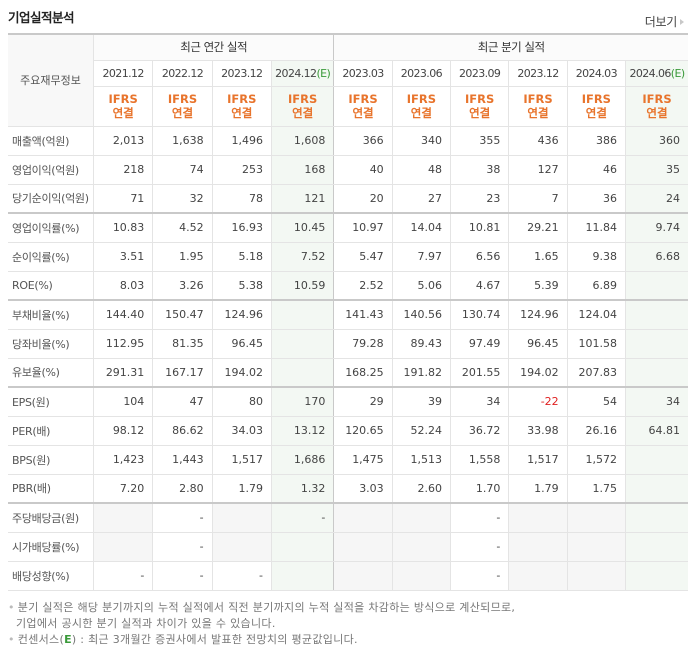 This screenshot has width=694, height=648. What do you see at coordinates (51, 547) in the screenshot?
I see `row-label: 시가배당률(%)` at bounding box center [51, 547].